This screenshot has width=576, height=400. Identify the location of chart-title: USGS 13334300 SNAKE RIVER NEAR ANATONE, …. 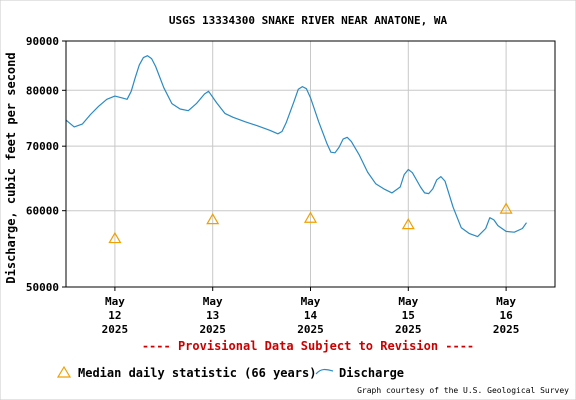
(308, 20).